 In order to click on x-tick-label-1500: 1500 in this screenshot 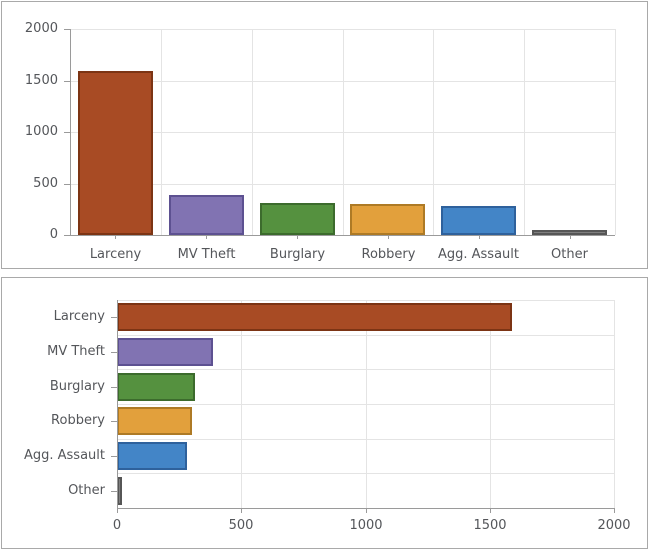, I will do `click(490, 525)`.